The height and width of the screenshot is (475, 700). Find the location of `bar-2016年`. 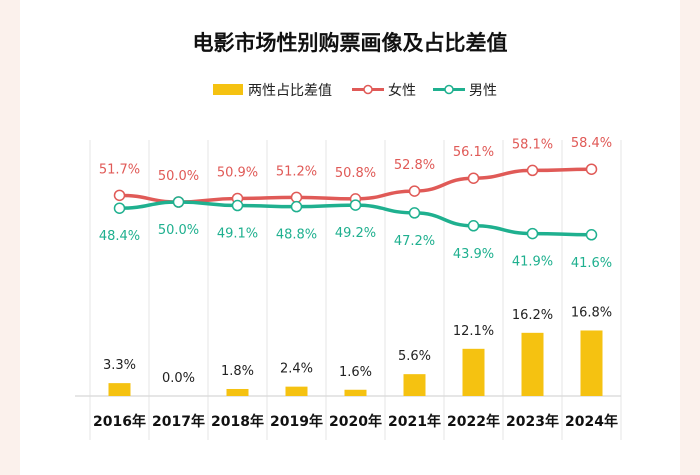

bar-2016年 is located at coordinates (119, 389).